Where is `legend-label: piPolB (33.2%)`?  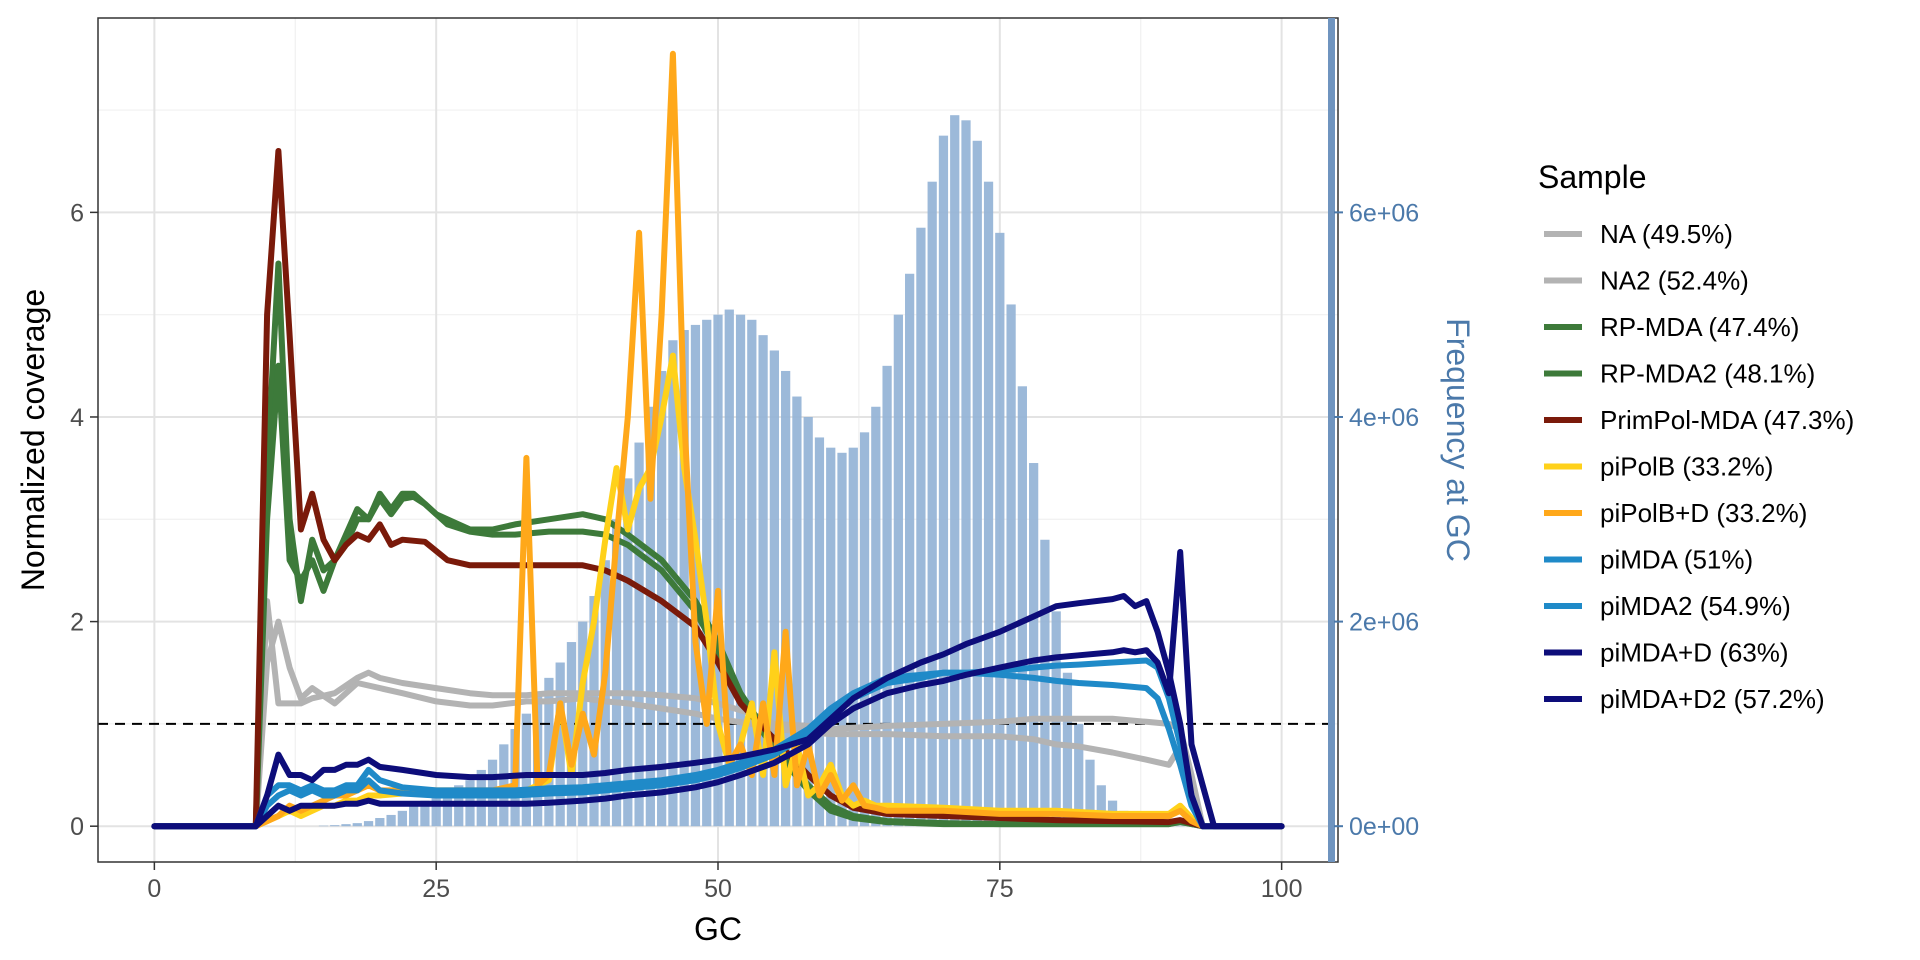
legend-label: piPolB (33.2%) is located at coordinates (1686, 467).